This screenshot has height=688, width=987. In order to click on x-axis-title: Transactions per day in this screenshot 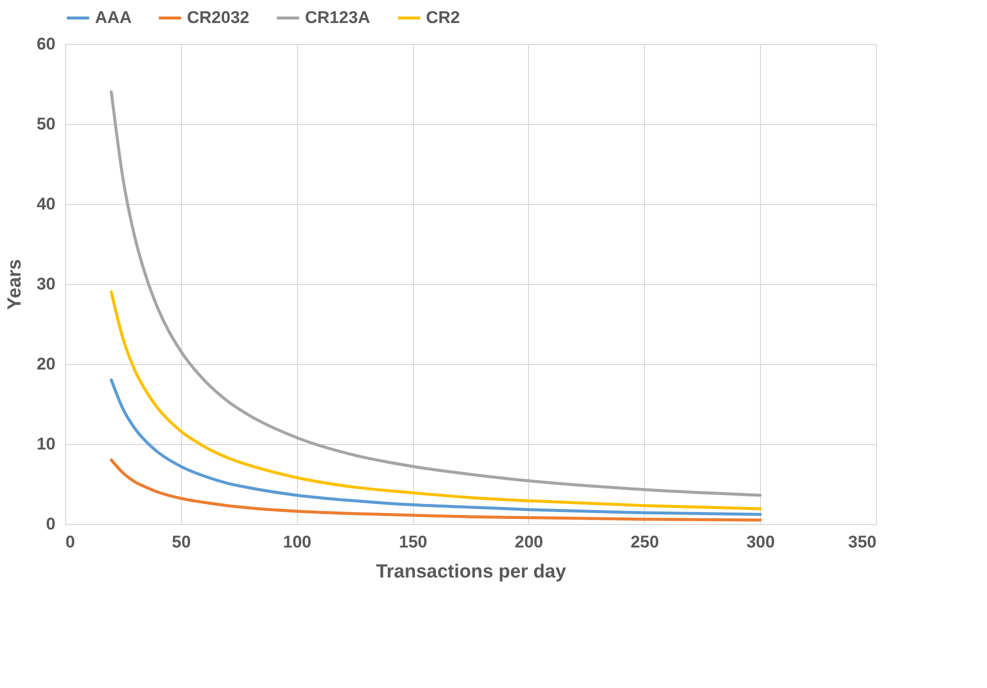, I will do `click(471, 572)`.